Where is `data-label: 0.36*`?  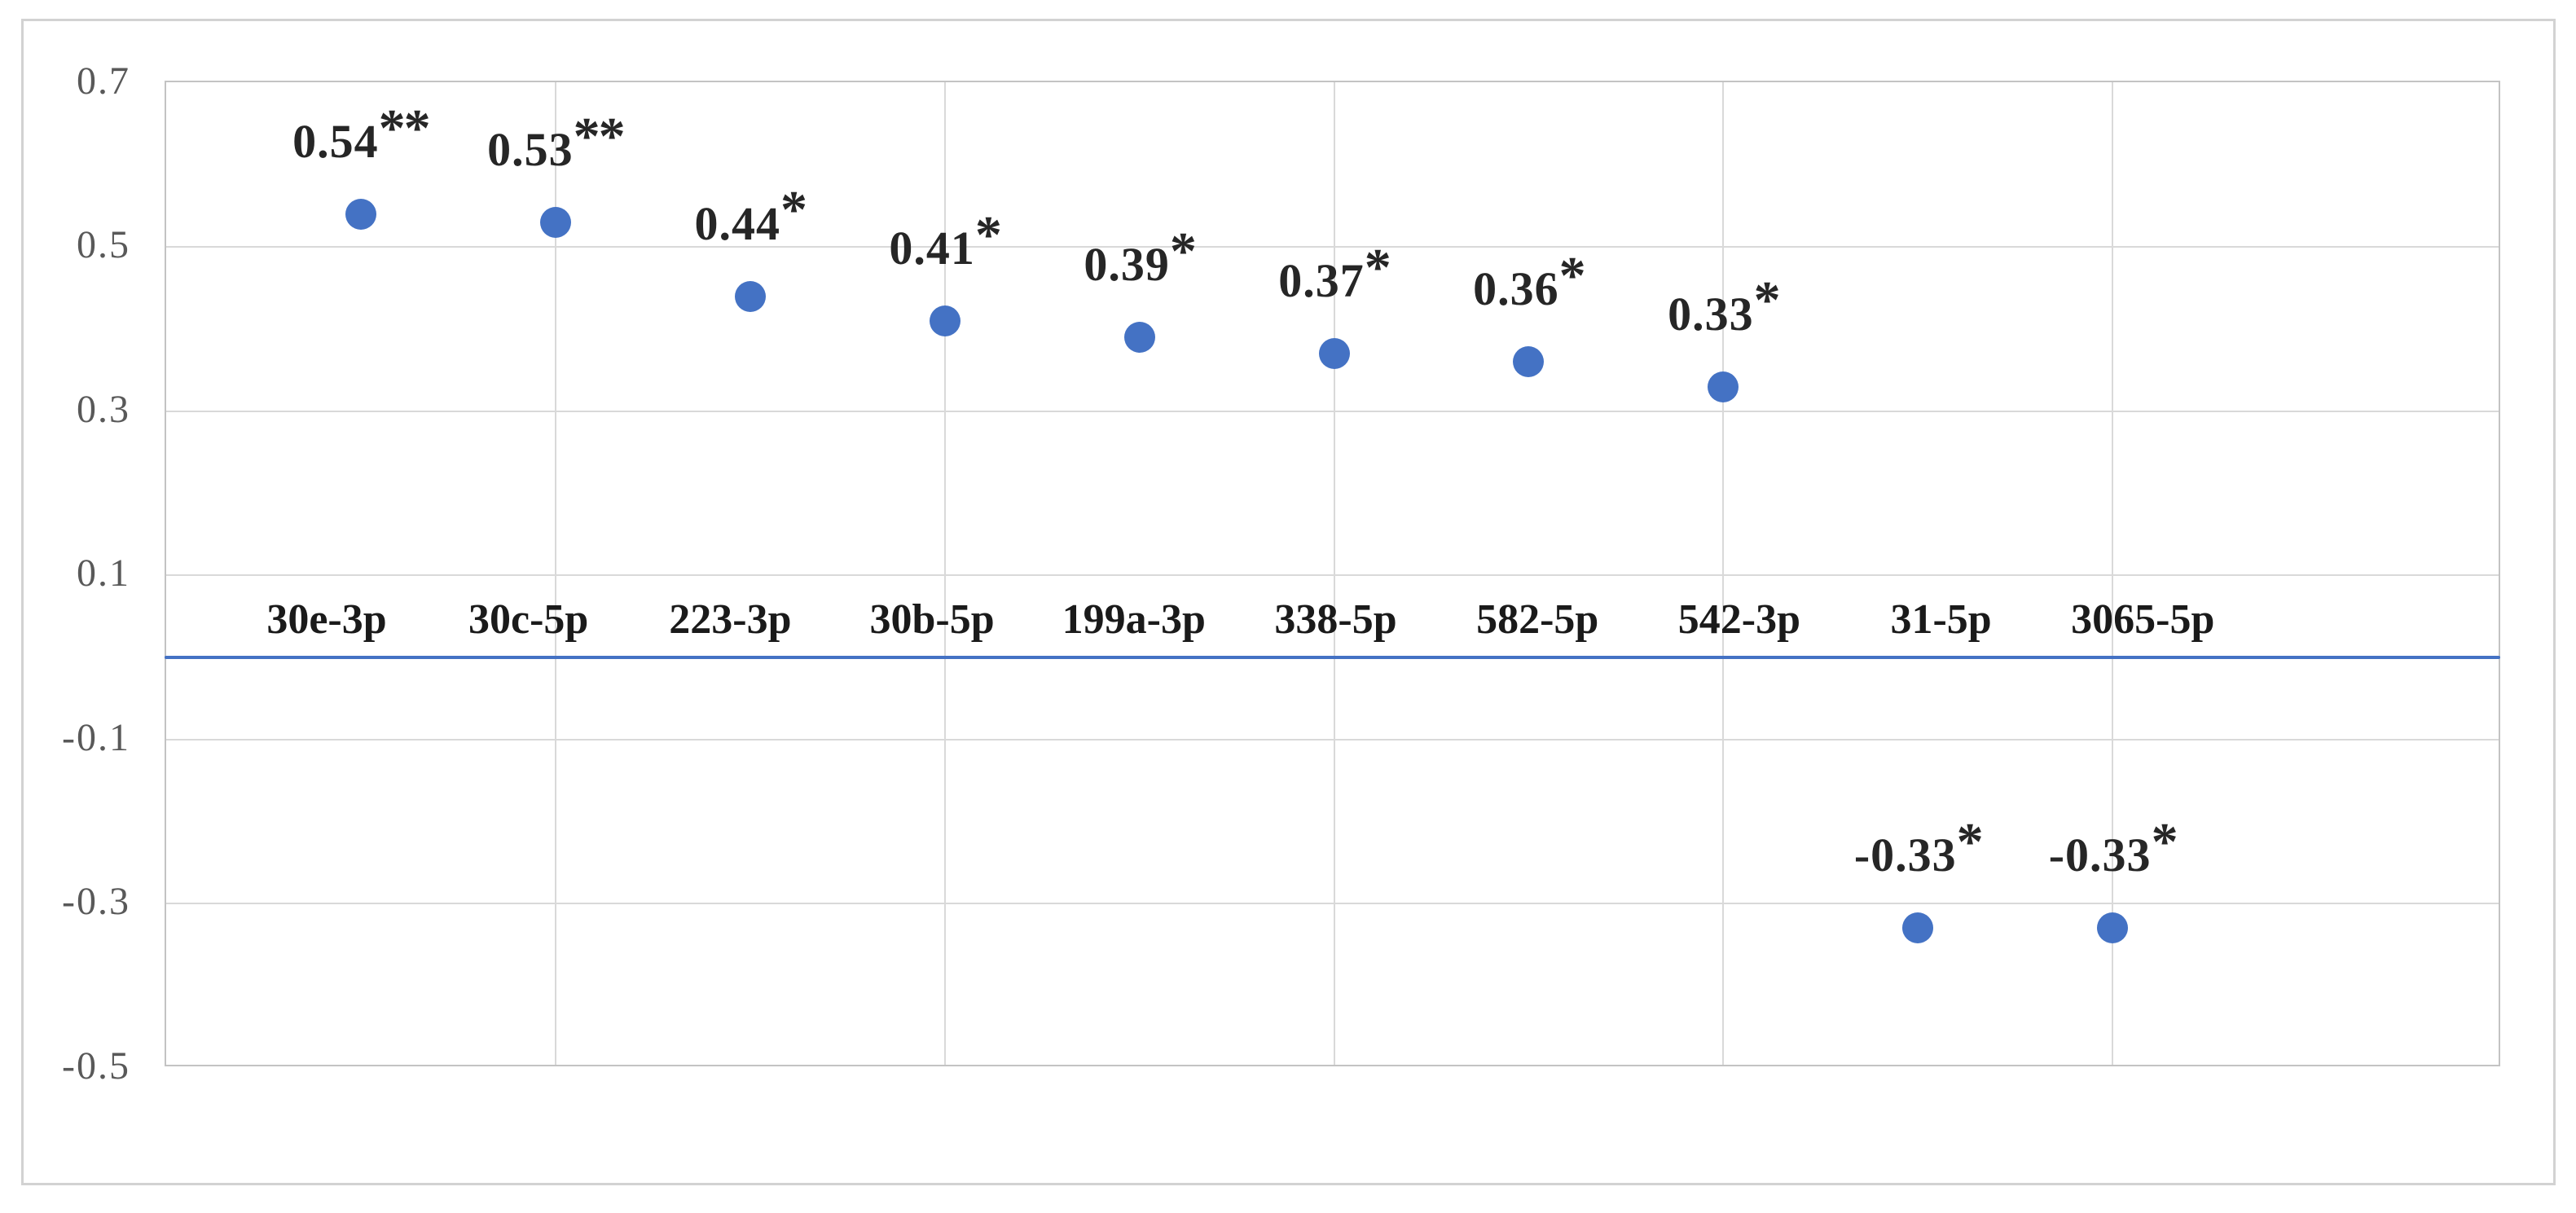 data-label: 0.36* is located at coordinates (1529, 280).